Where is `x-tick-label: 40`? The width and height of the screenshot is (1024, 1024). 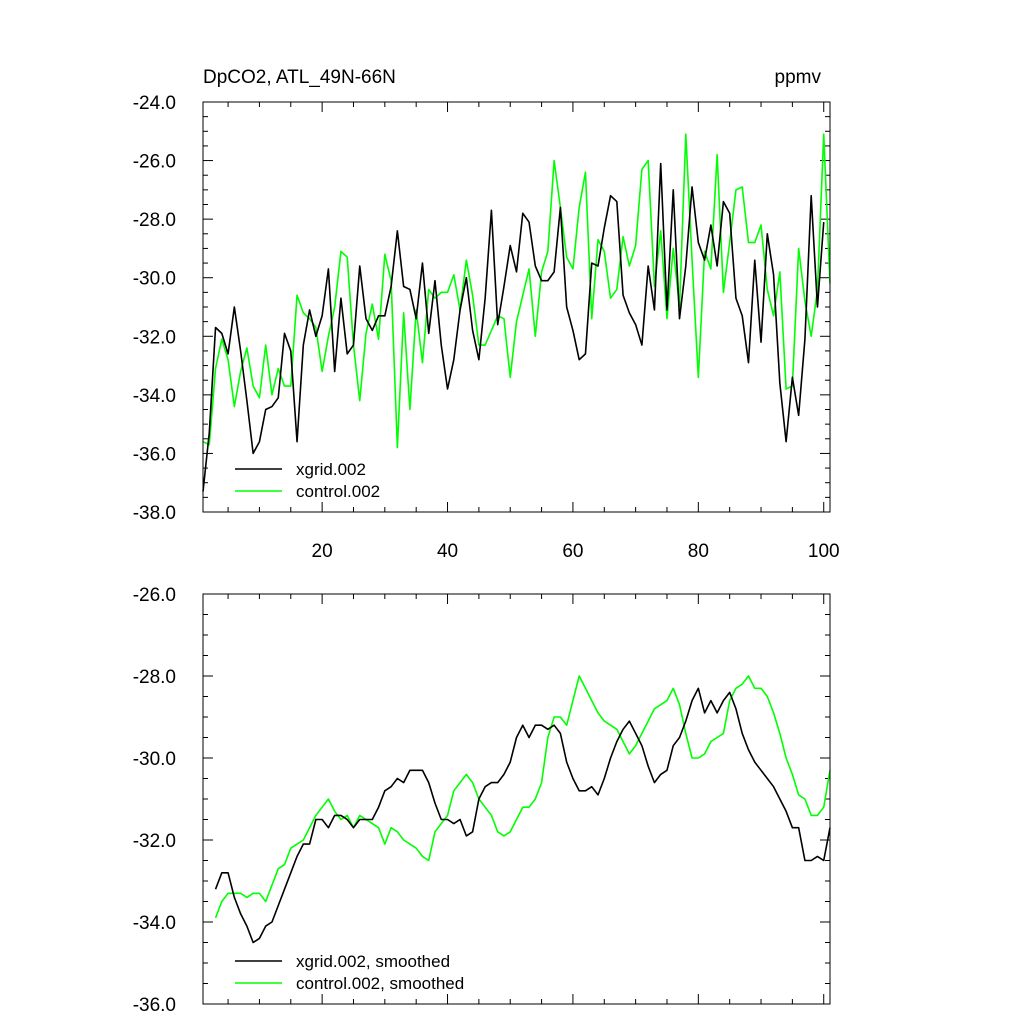 x-tick-label: 40 is located at coordinates (447, 551).